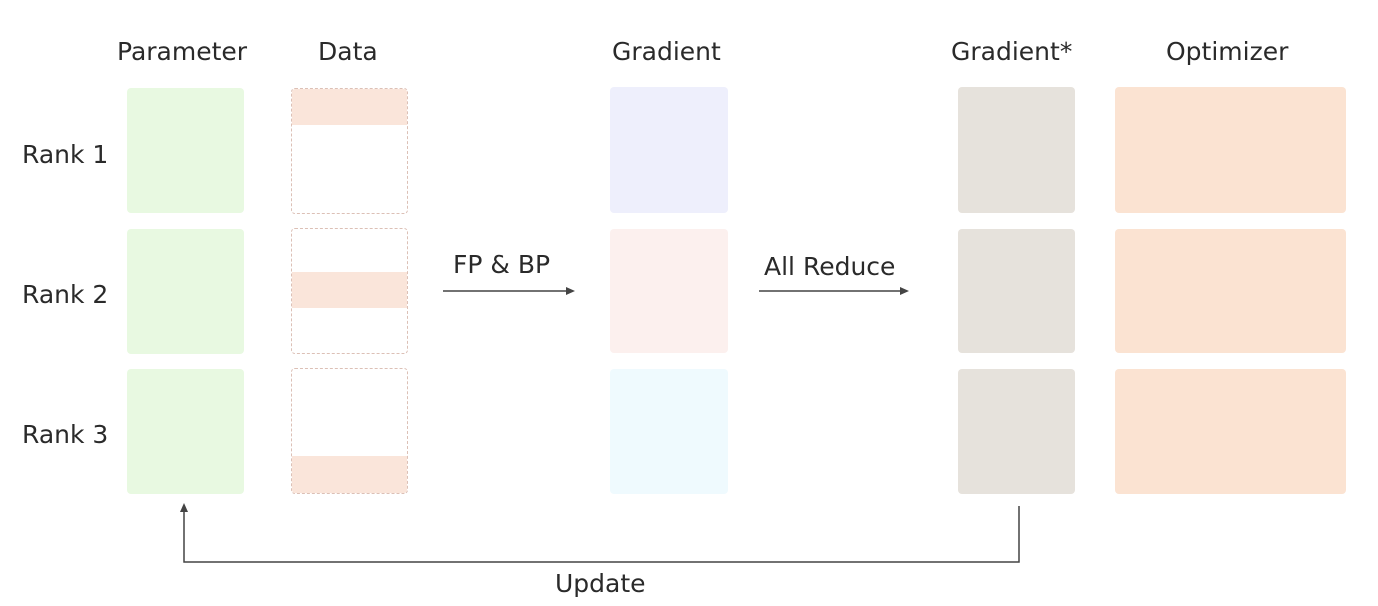  Describe the element at coordinates (666, 51) in the screenshot. I see `header-gradient: Gradient` at that location.